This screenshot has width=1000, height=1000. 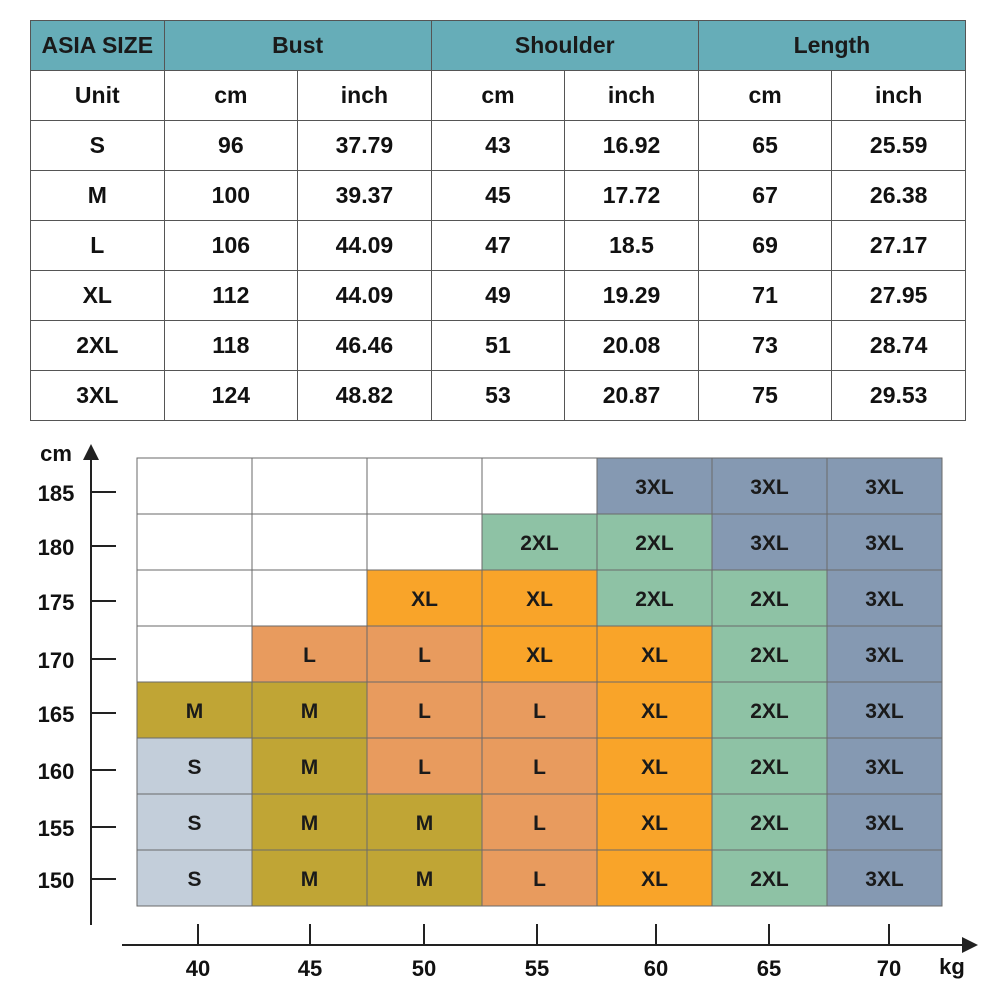 What do you see at coordinates (498, 345) in the screenshot?
I see `table-cell: 51` at bounding box center [498, 345].